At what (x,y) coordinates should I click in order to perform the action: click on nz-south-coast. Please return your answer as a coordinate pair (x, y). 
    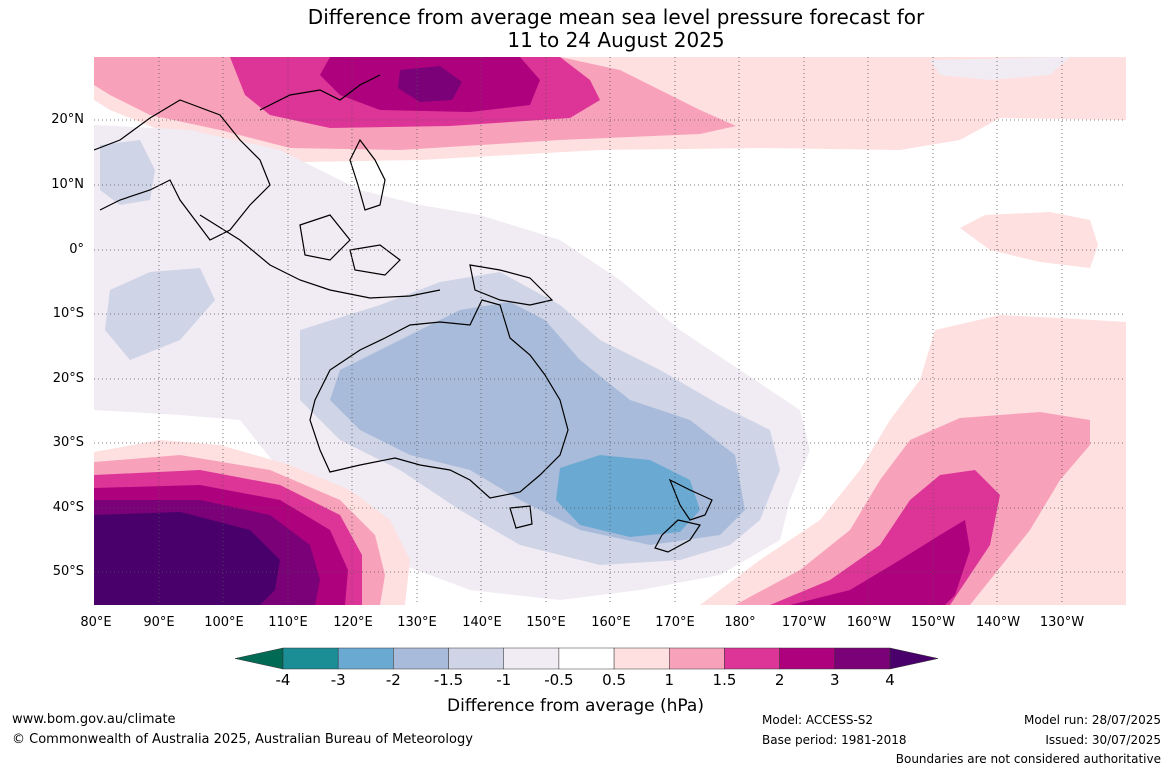
    Looking at the image, I should click on (677, 536).